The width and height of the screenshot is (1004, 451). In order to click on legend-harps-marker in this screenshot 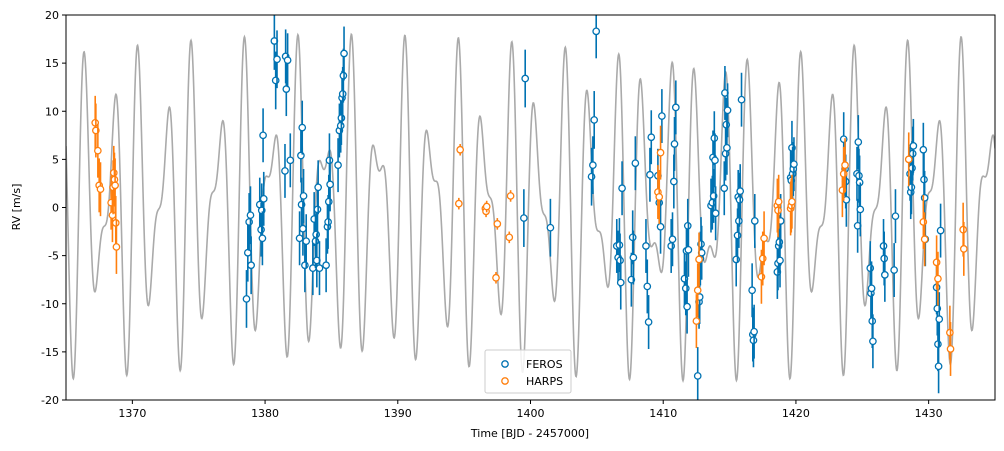, I will do `click(505, 381)`.